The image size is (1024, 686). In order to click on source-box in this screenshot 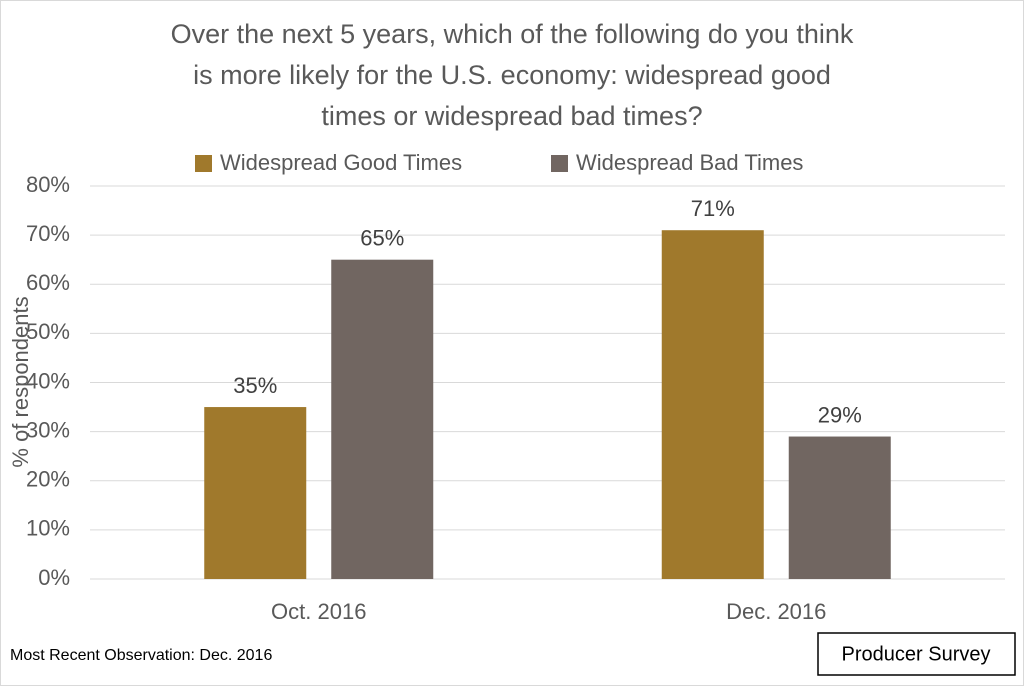, I will do `click(916, 654)`.